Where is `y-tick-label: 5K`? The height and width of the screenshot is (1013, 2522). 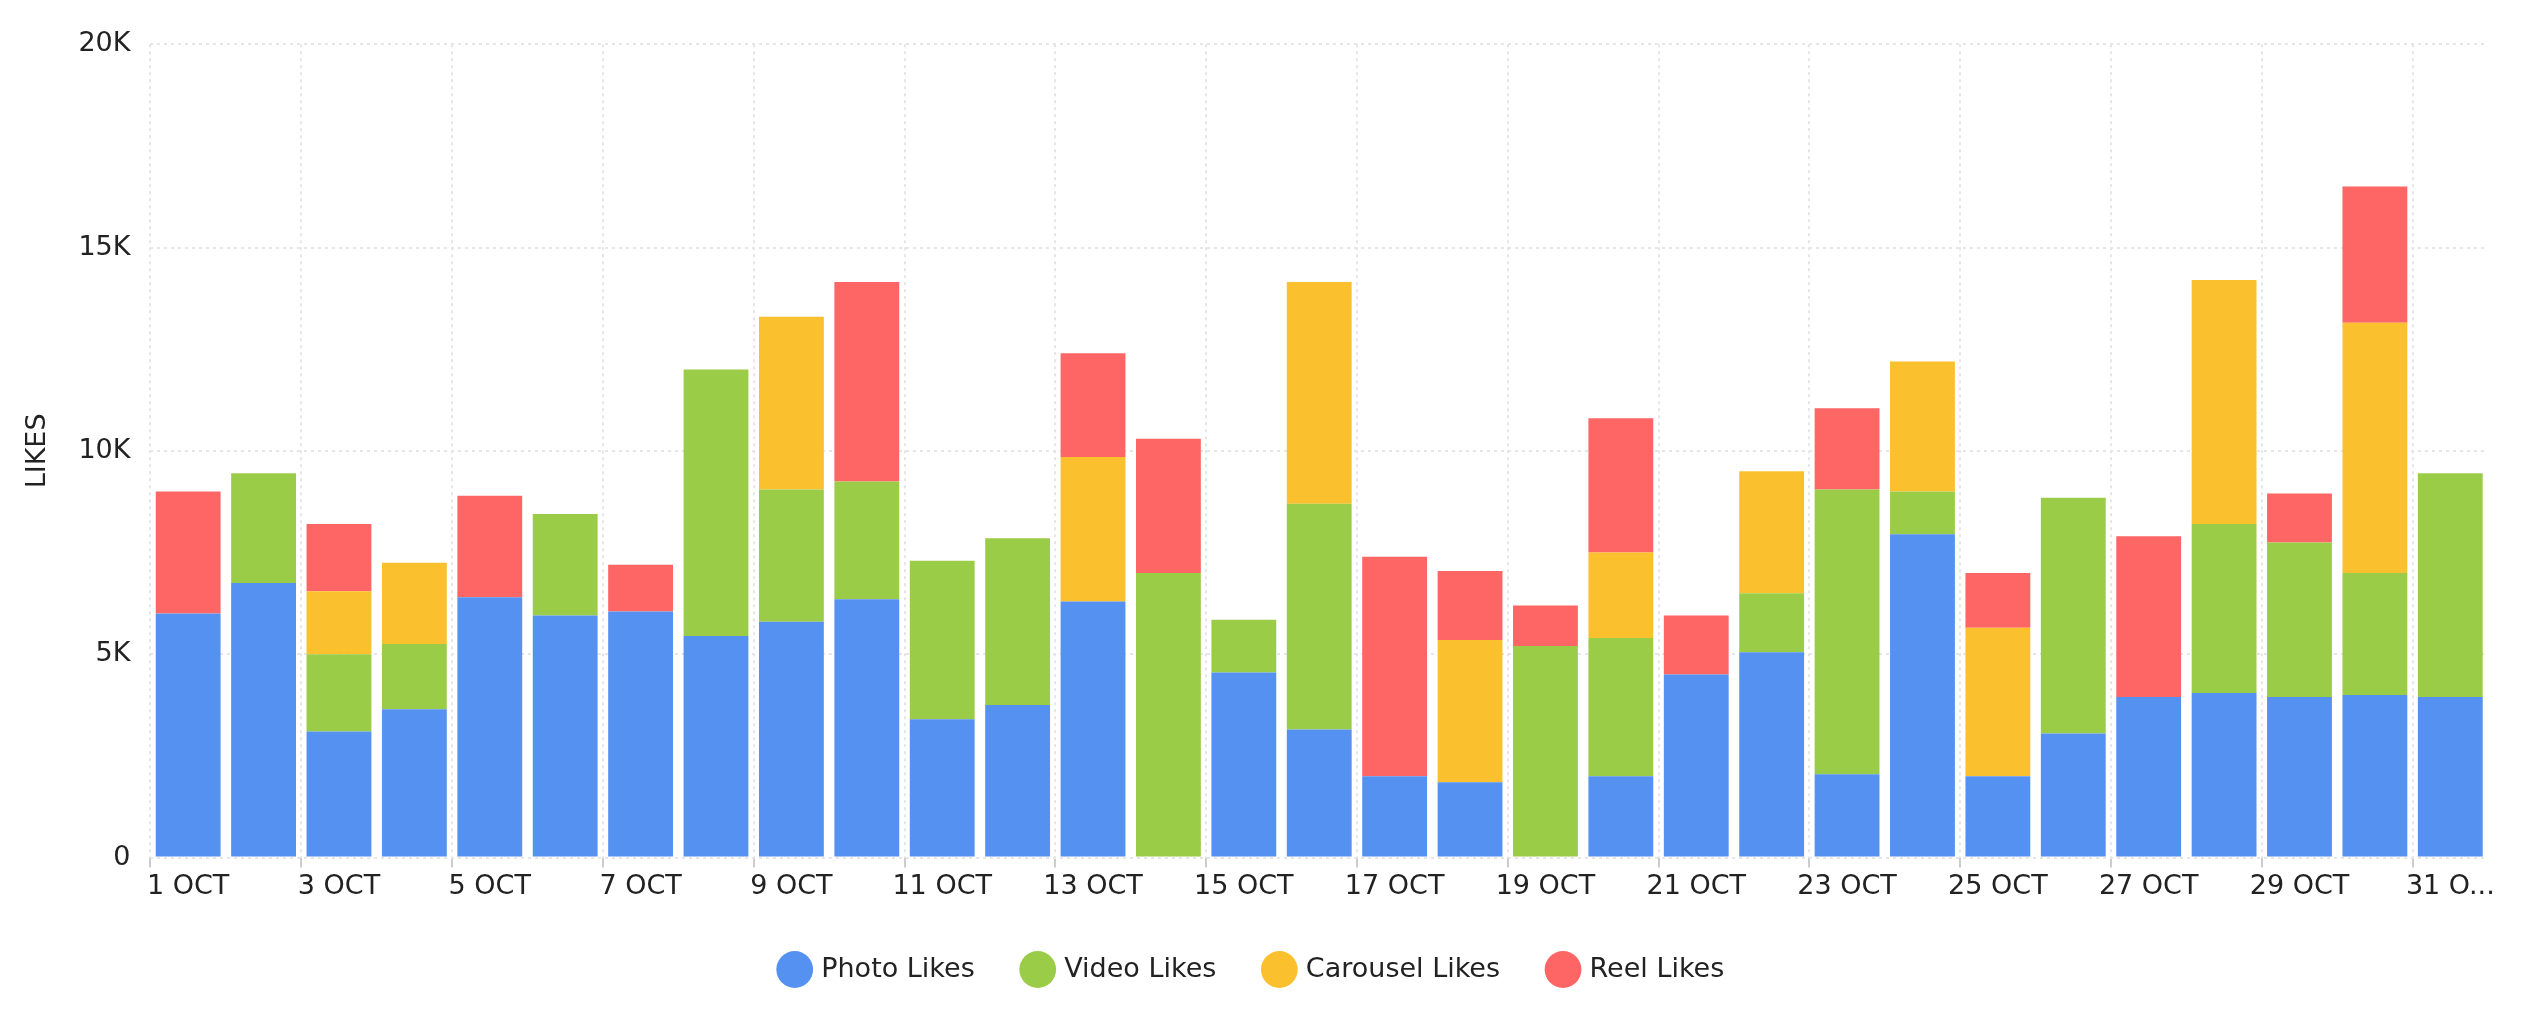
y-tick-label: 5K is located at coordinates (113, 652).